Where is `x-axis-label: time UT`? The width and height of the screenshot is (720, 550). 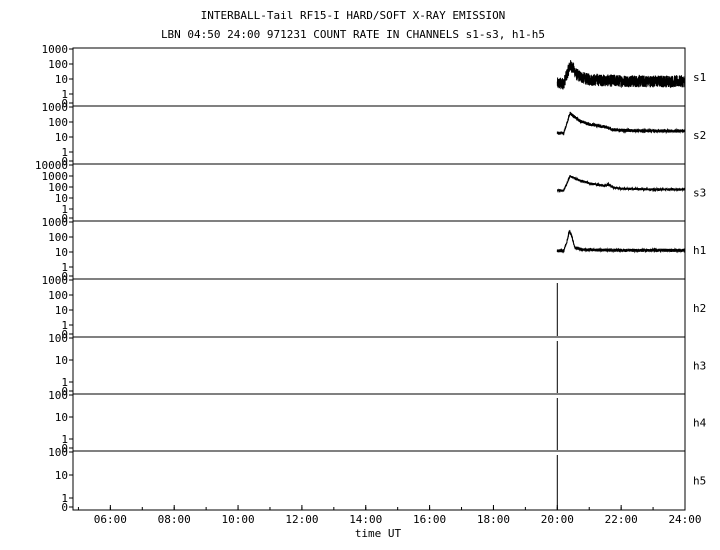
x-axis-label: time UT is located at coordinates (378, 533).